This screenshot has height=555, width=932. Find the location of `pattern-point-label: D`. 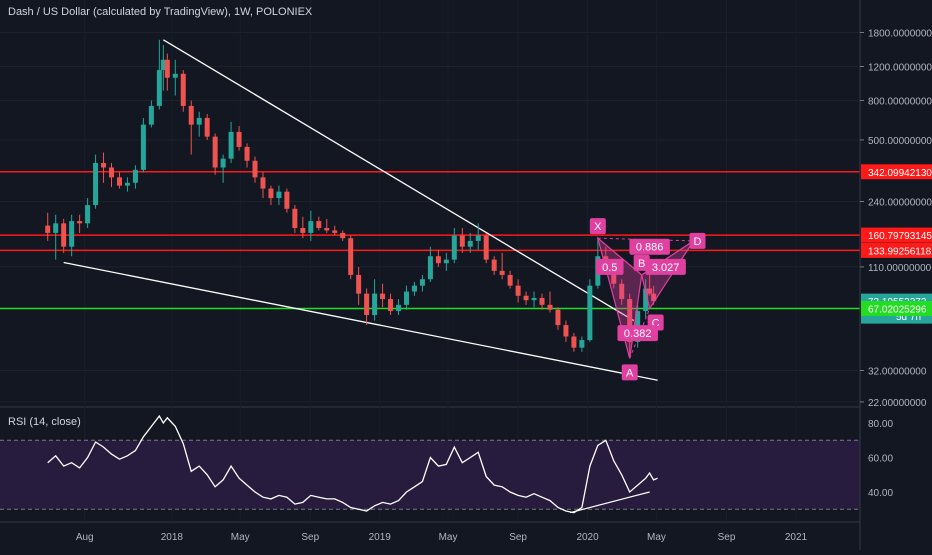

pattern-point-label: D is located at coordinates (698, 242).